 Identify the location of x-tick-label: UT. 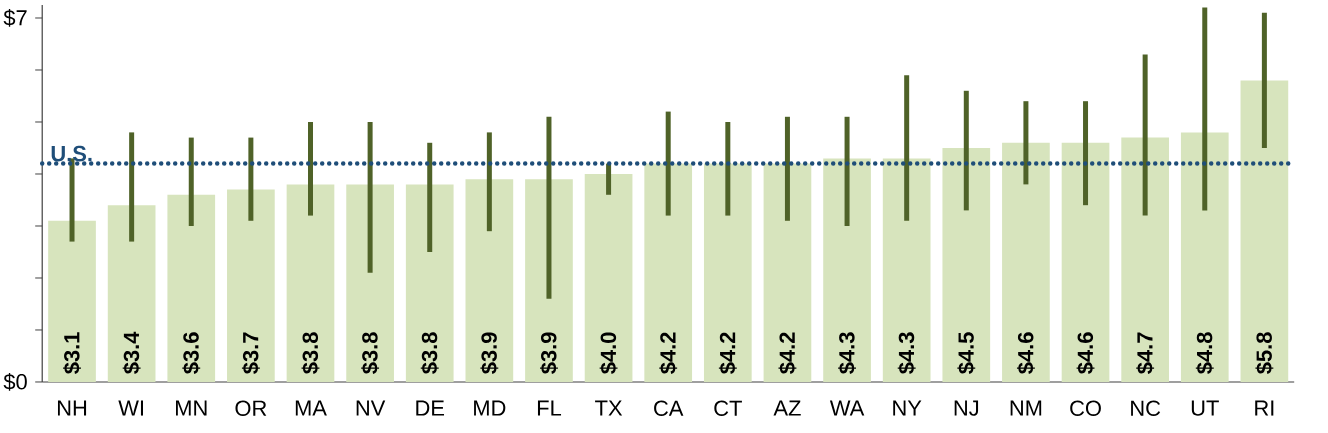
(1205, 408).